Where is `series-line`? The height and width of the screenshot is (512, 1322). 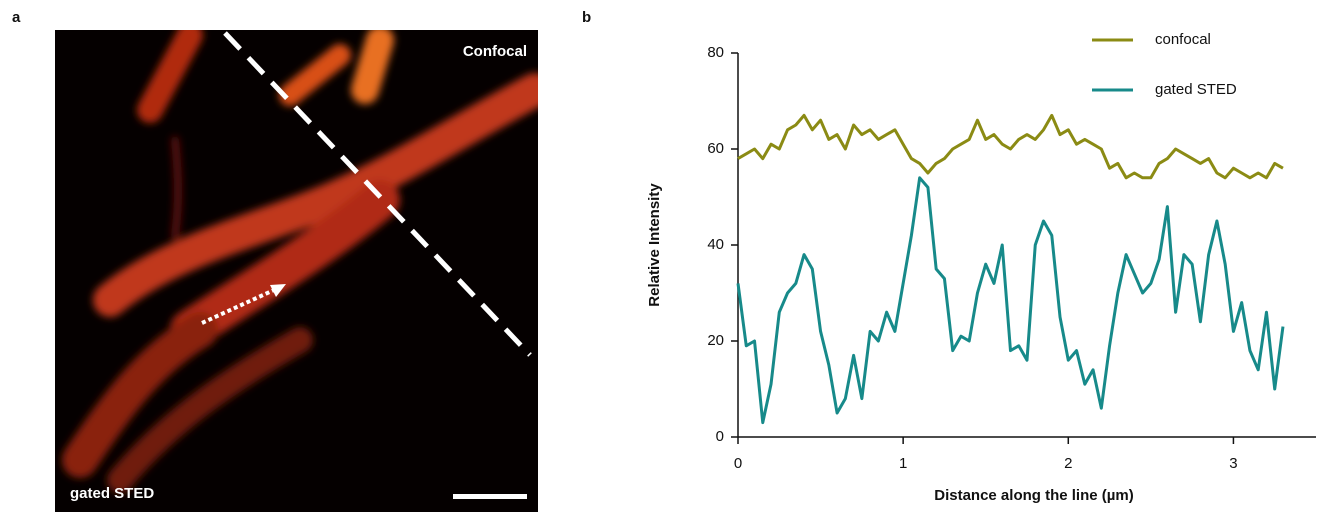 series-line is located at coordinates (1010, 146).